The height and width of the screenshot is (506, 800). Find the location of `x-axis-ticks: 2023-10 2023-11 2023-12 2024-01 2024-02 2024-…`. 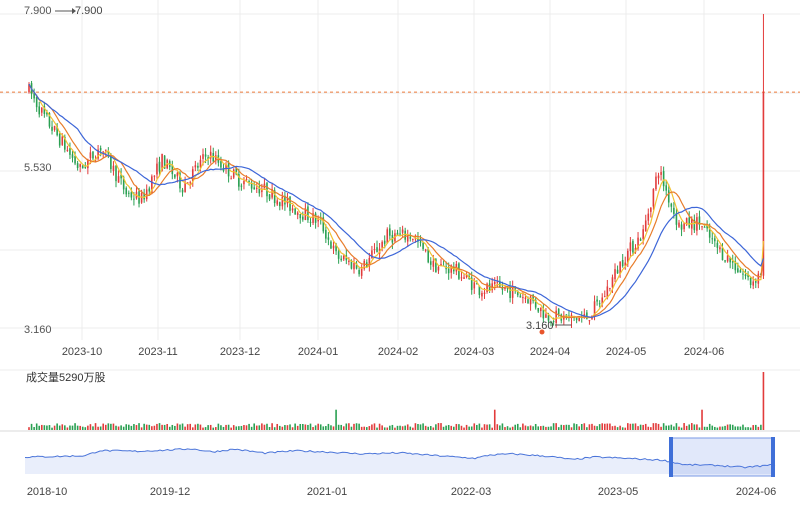

x-axis-ticks: 2023-10 2023-11 2023-12 2024-01 2024-02 2024-… is located at coordinates (393, 352).